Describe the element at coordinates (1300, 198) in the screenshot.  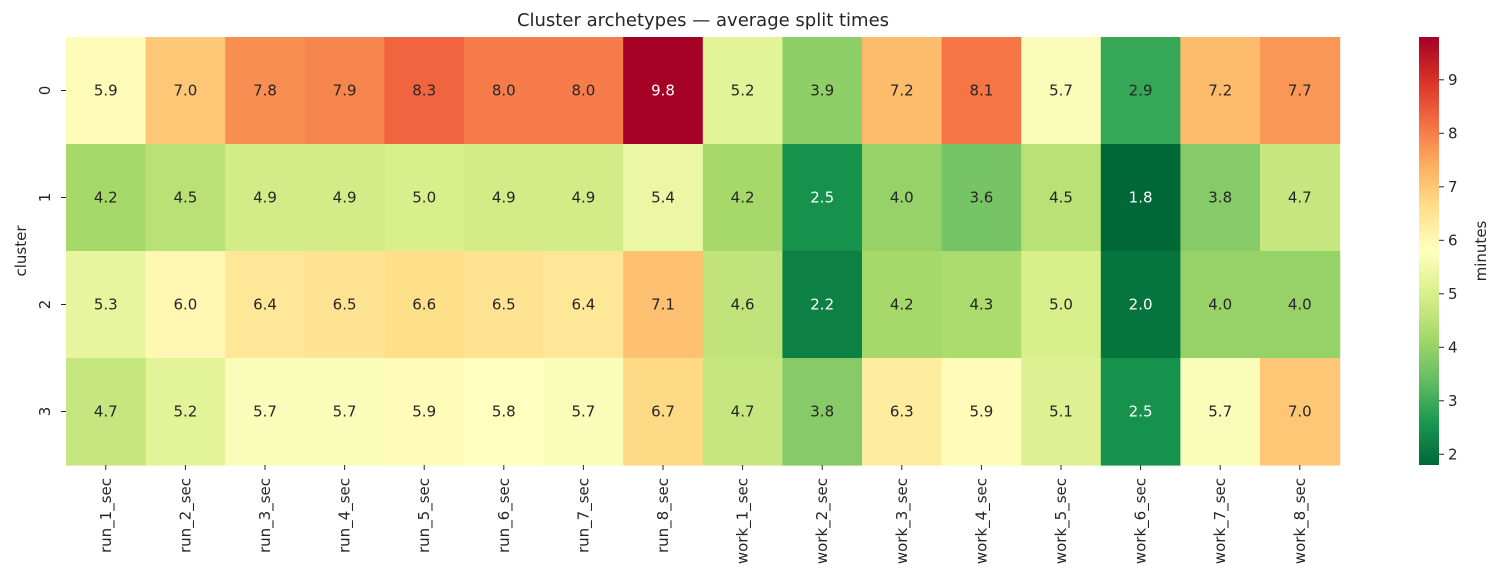
I see `cell-value-label: 4.7` at that location.